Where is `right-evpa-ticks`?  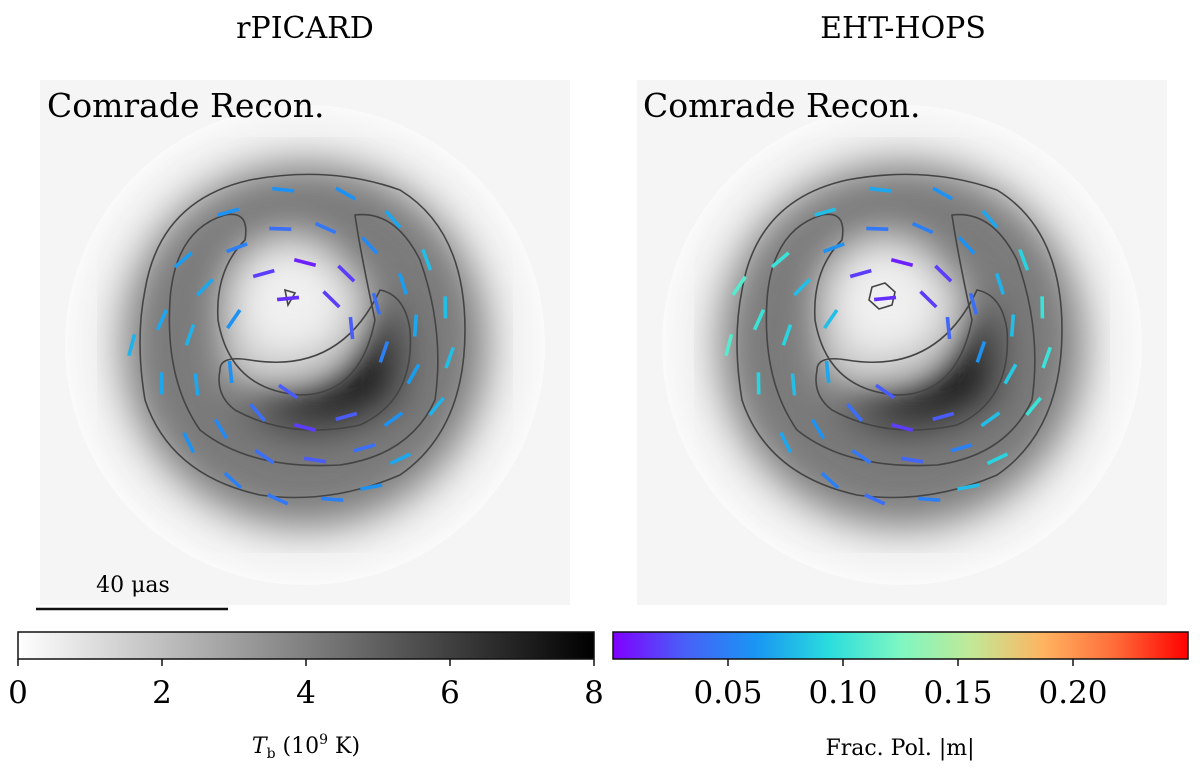 right-evpa-ticks is located at coordinates (888, 346).